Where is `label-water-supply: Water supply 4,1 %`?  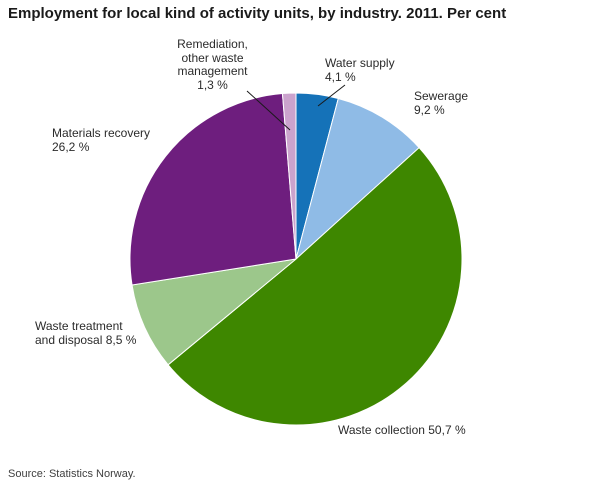
label-water-supply: Water supply 4,1 % is located at coordinates (360, 70).